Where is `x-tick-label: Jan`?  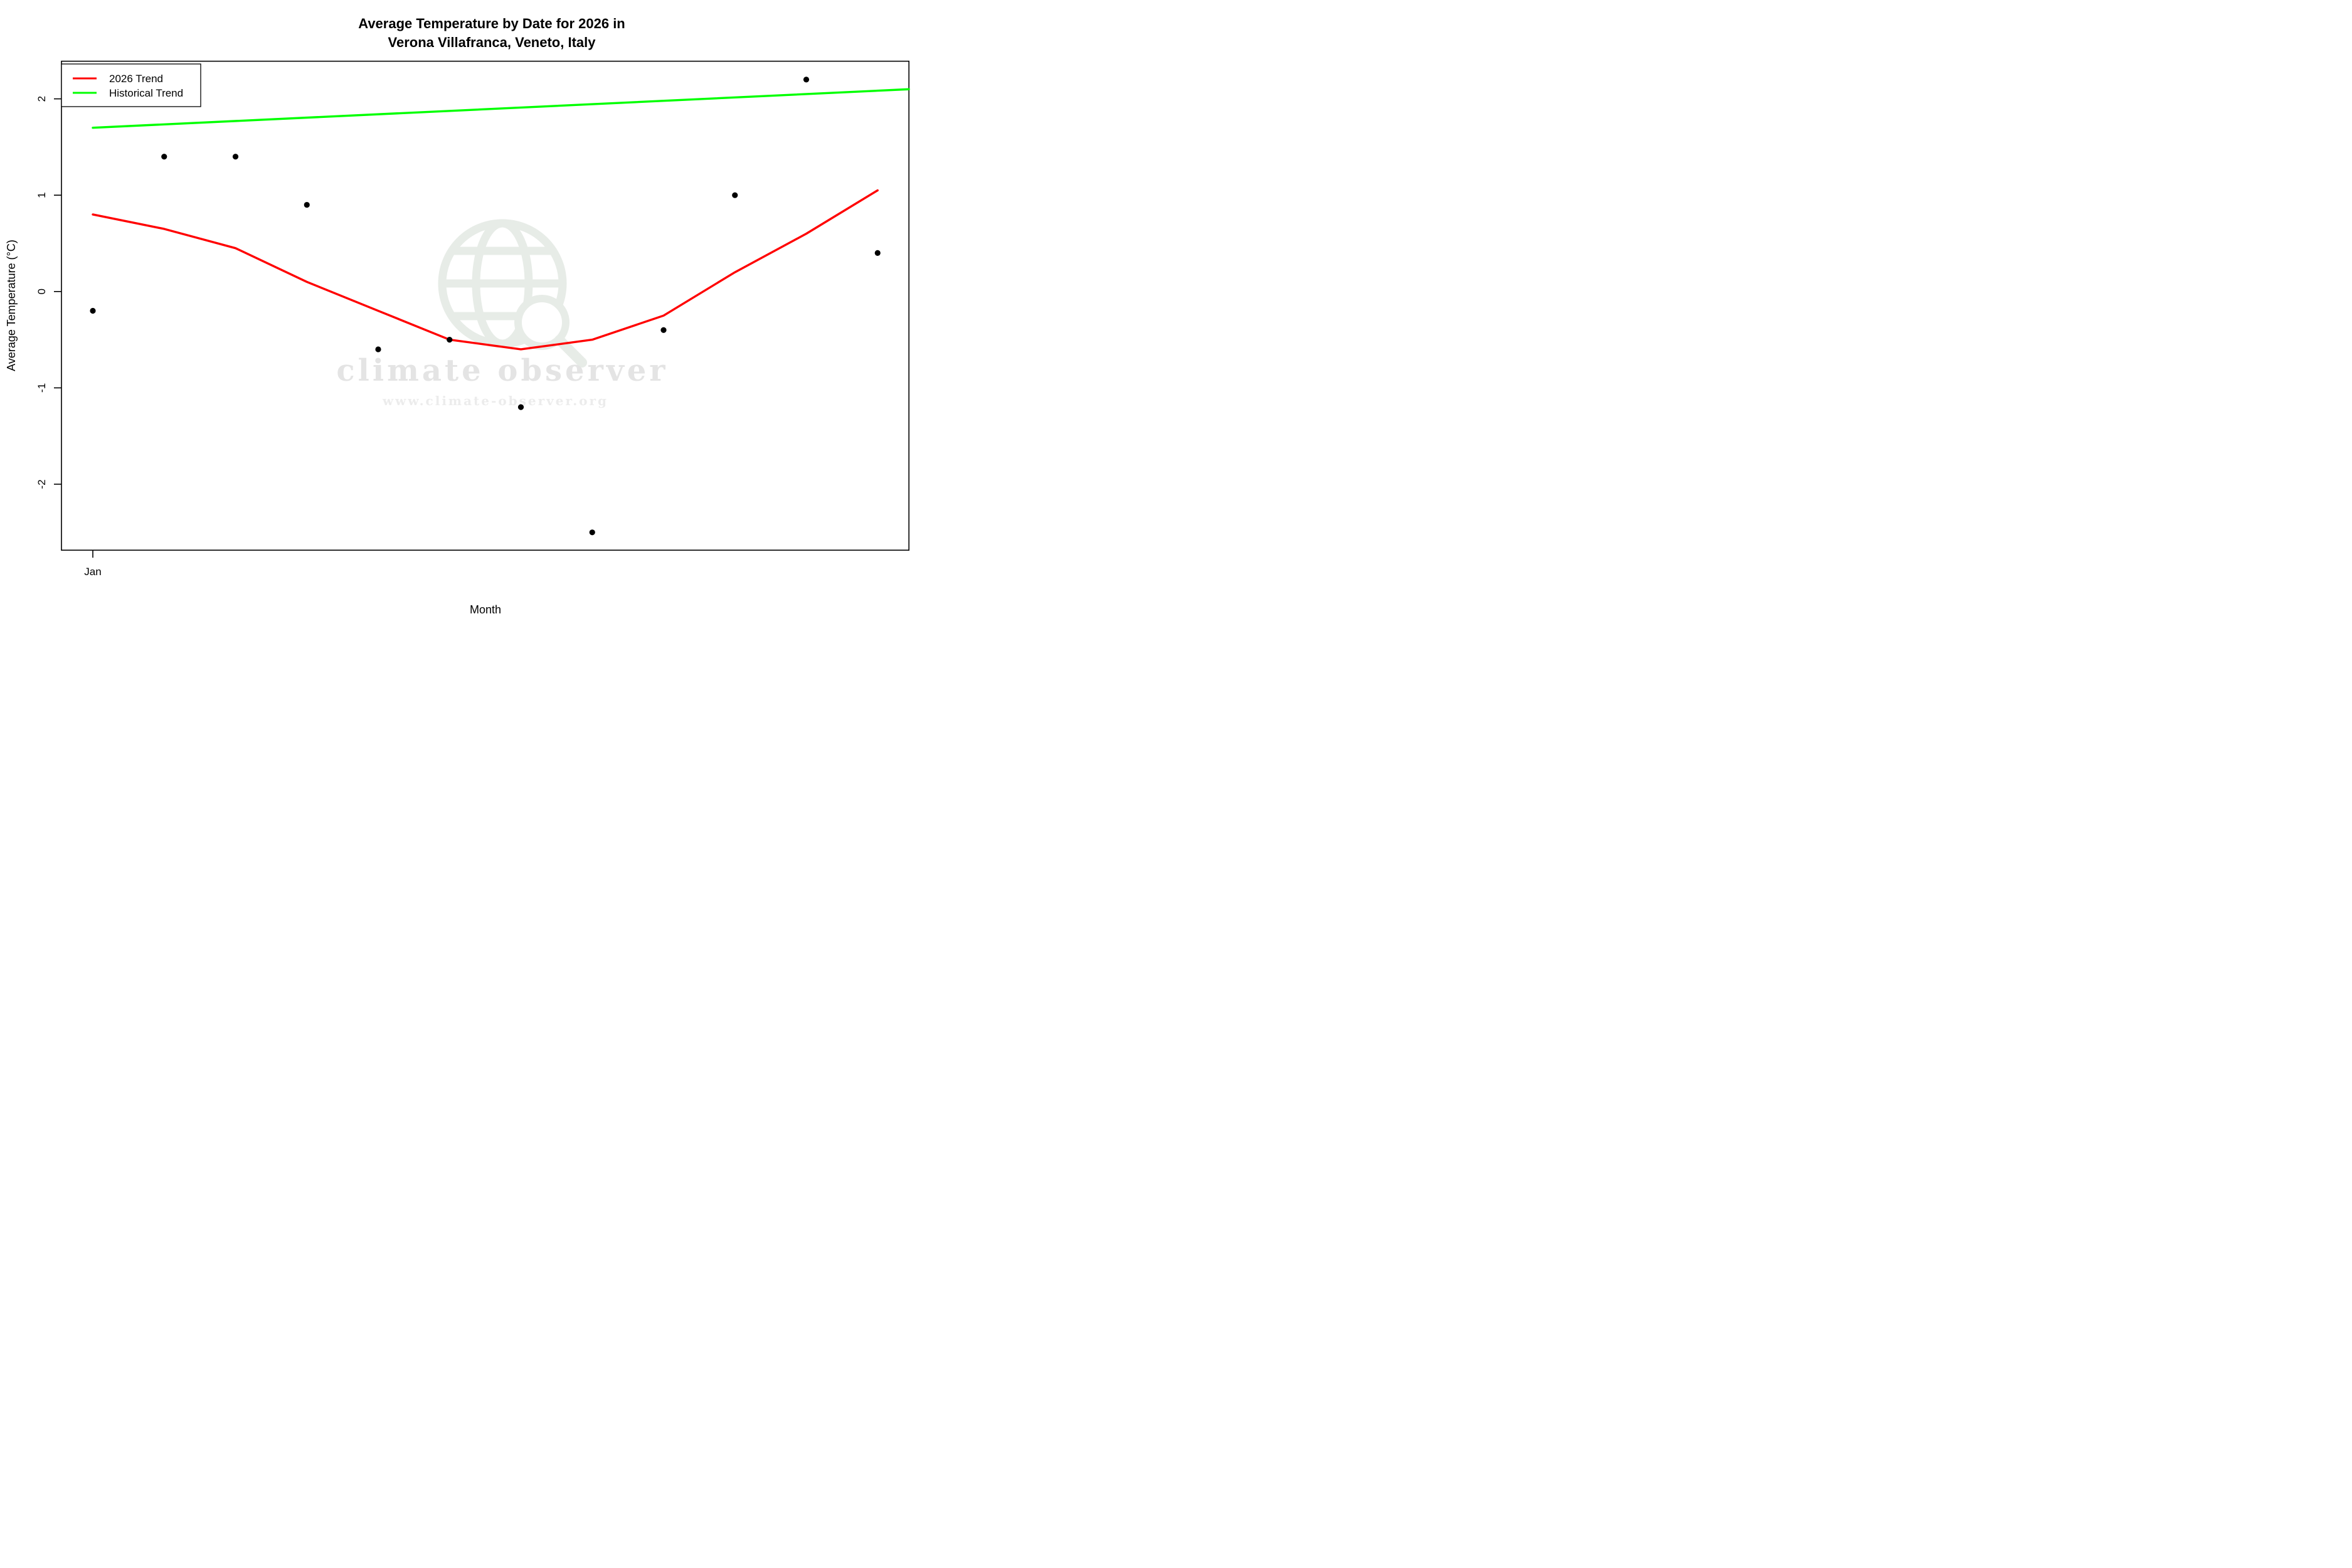
x-tick-label: Jan is located at coordinates (93, 572).